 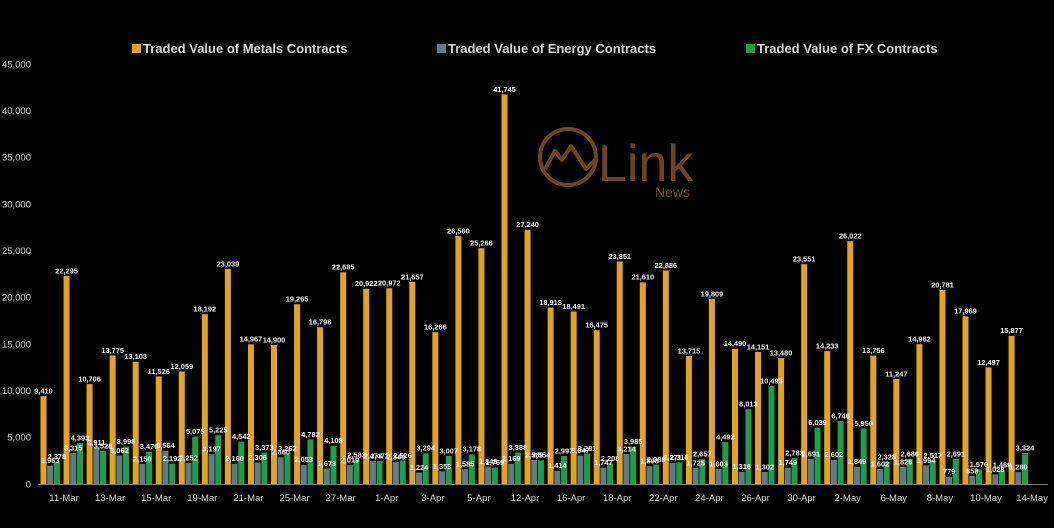 What do you see at coordinates (633, 441) in the screenshot?
I see `fx-data-label: 3,985` at bounding box center [633, 441].